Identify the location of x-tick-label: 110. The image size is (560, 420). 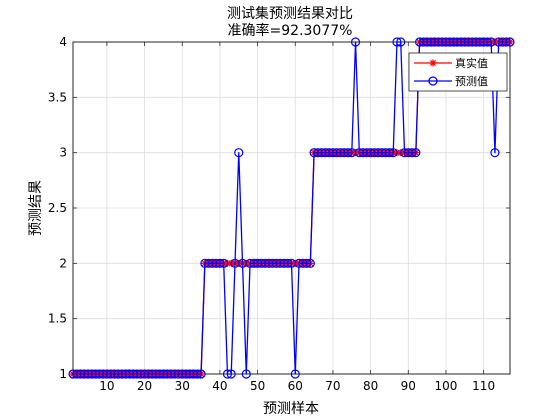
(483, 386).